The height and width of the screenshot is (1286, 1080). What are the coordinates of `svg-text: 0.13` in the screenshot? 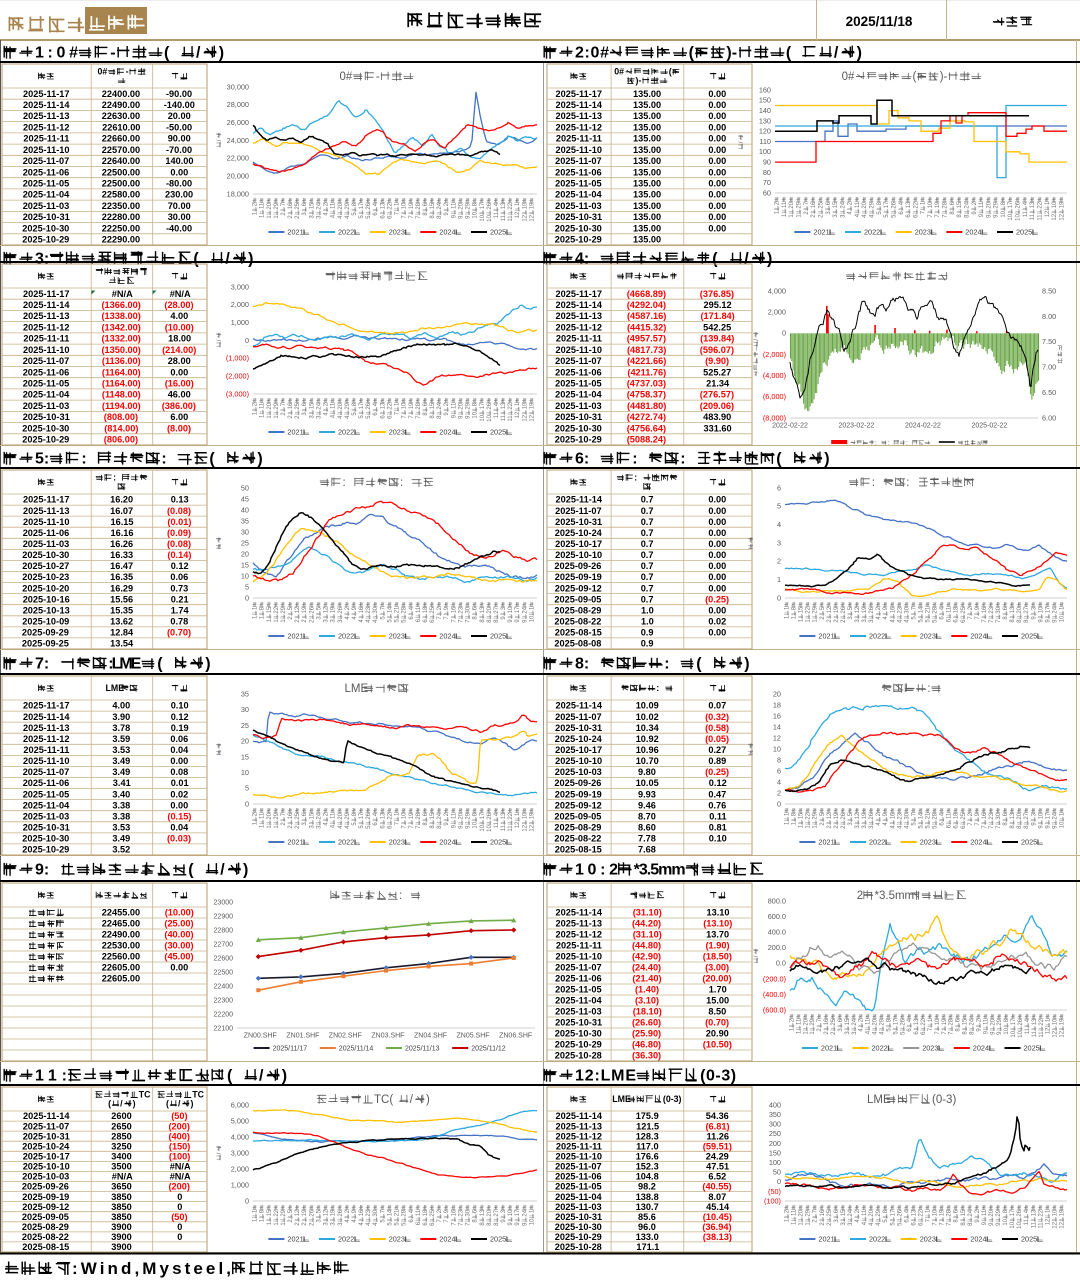 It's located at (180, 500).